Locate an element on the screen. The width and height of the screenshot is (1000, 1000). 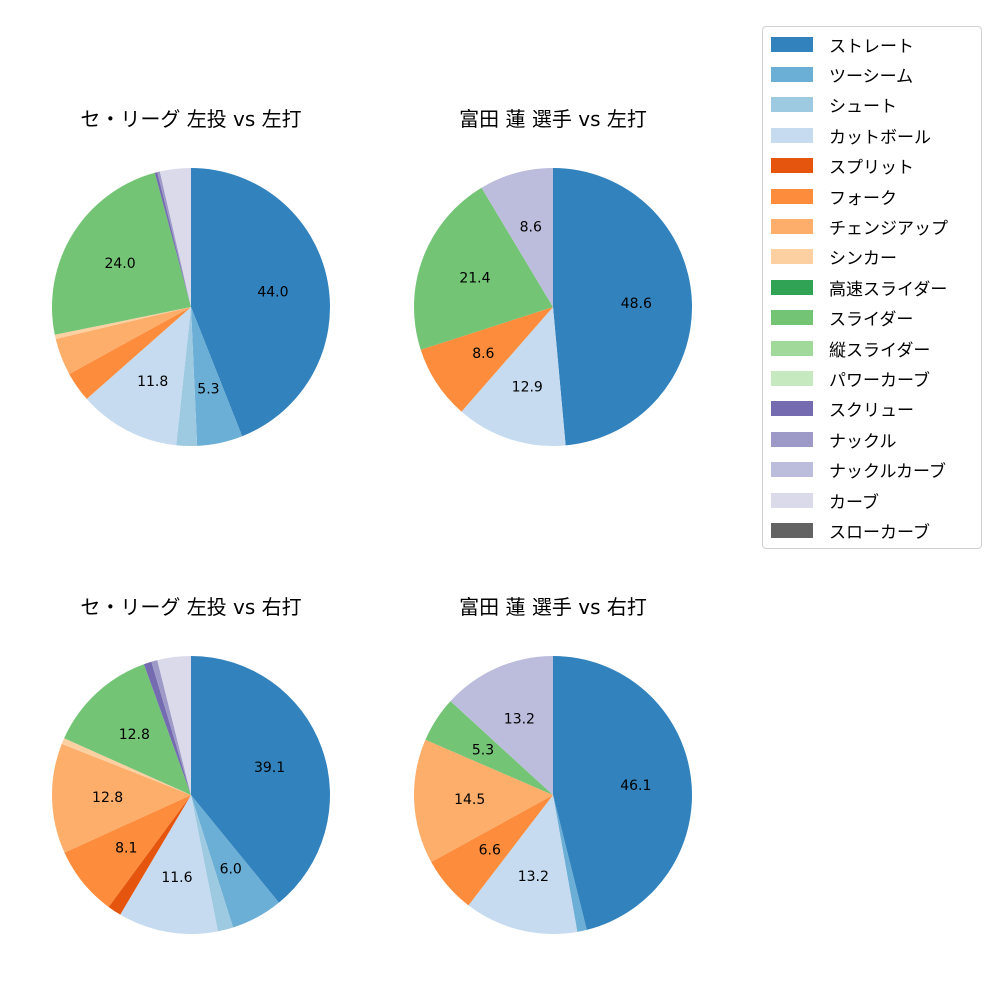
legend-item: フォーク is located at coordinates (834, 197).